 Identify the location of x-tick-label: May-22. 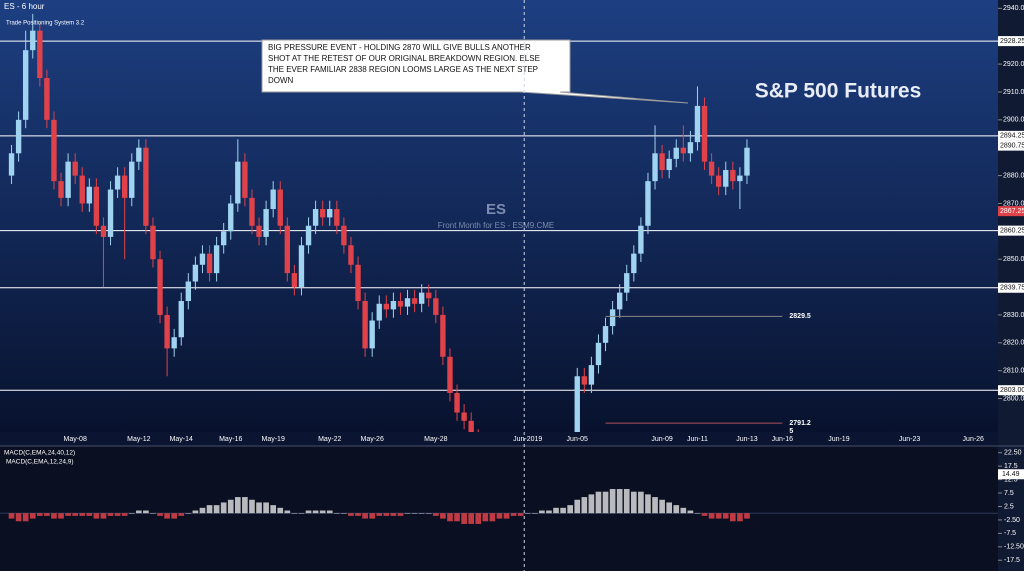
(329, 439).